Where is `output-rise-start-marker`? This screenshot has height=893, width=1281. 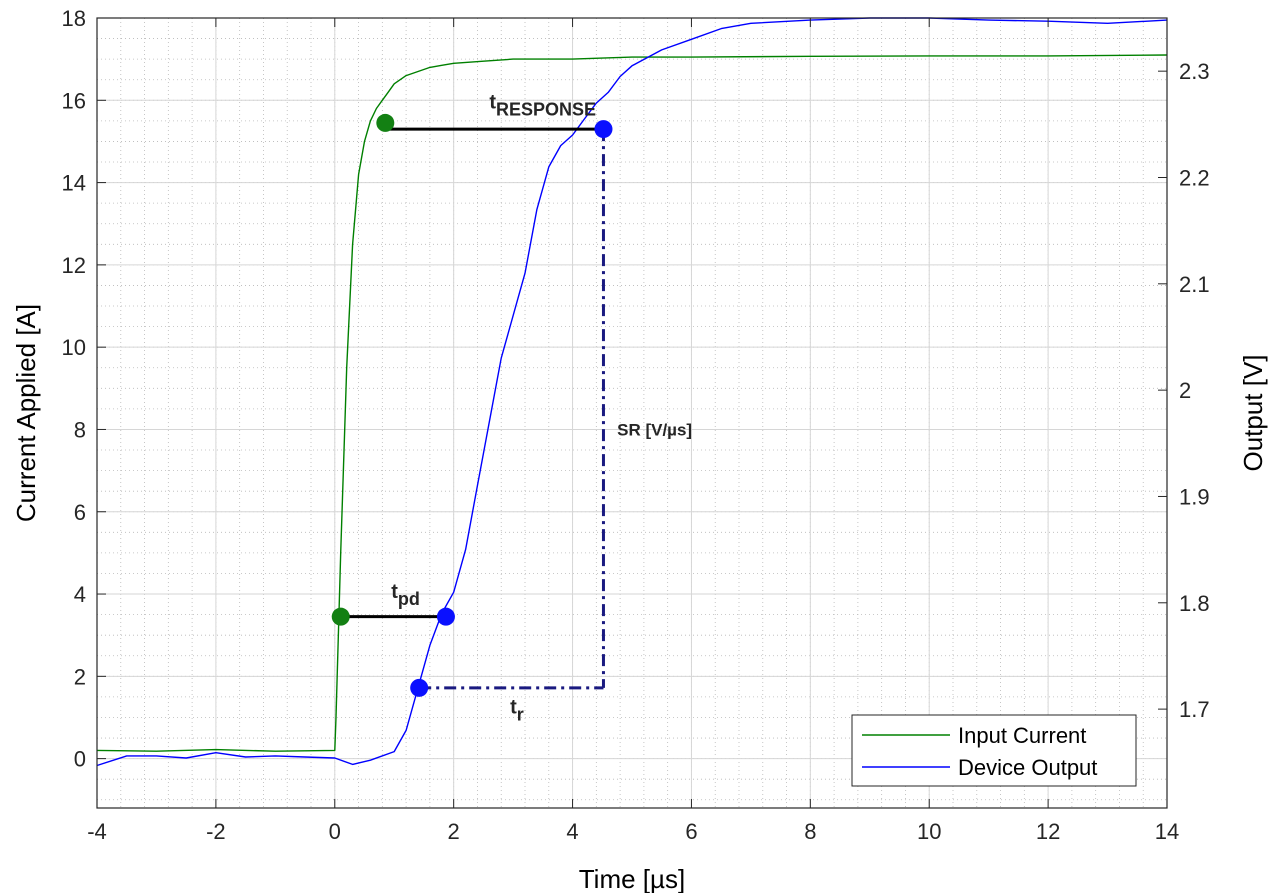 output-rise-start-marker is located at coordinates (419, 687).